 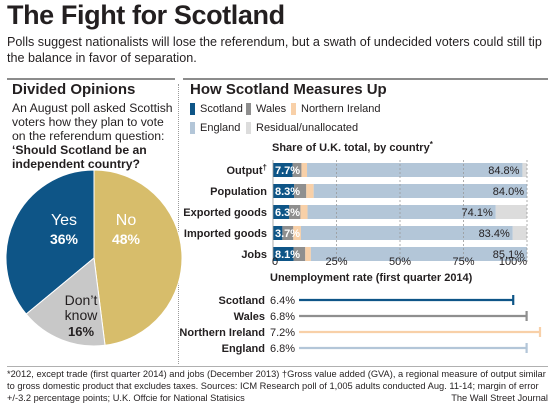 What do you see at coordinates (508, 255) in the screenshot?
I see `share-value-england: 85.1%` at bounding box center [508, 255].